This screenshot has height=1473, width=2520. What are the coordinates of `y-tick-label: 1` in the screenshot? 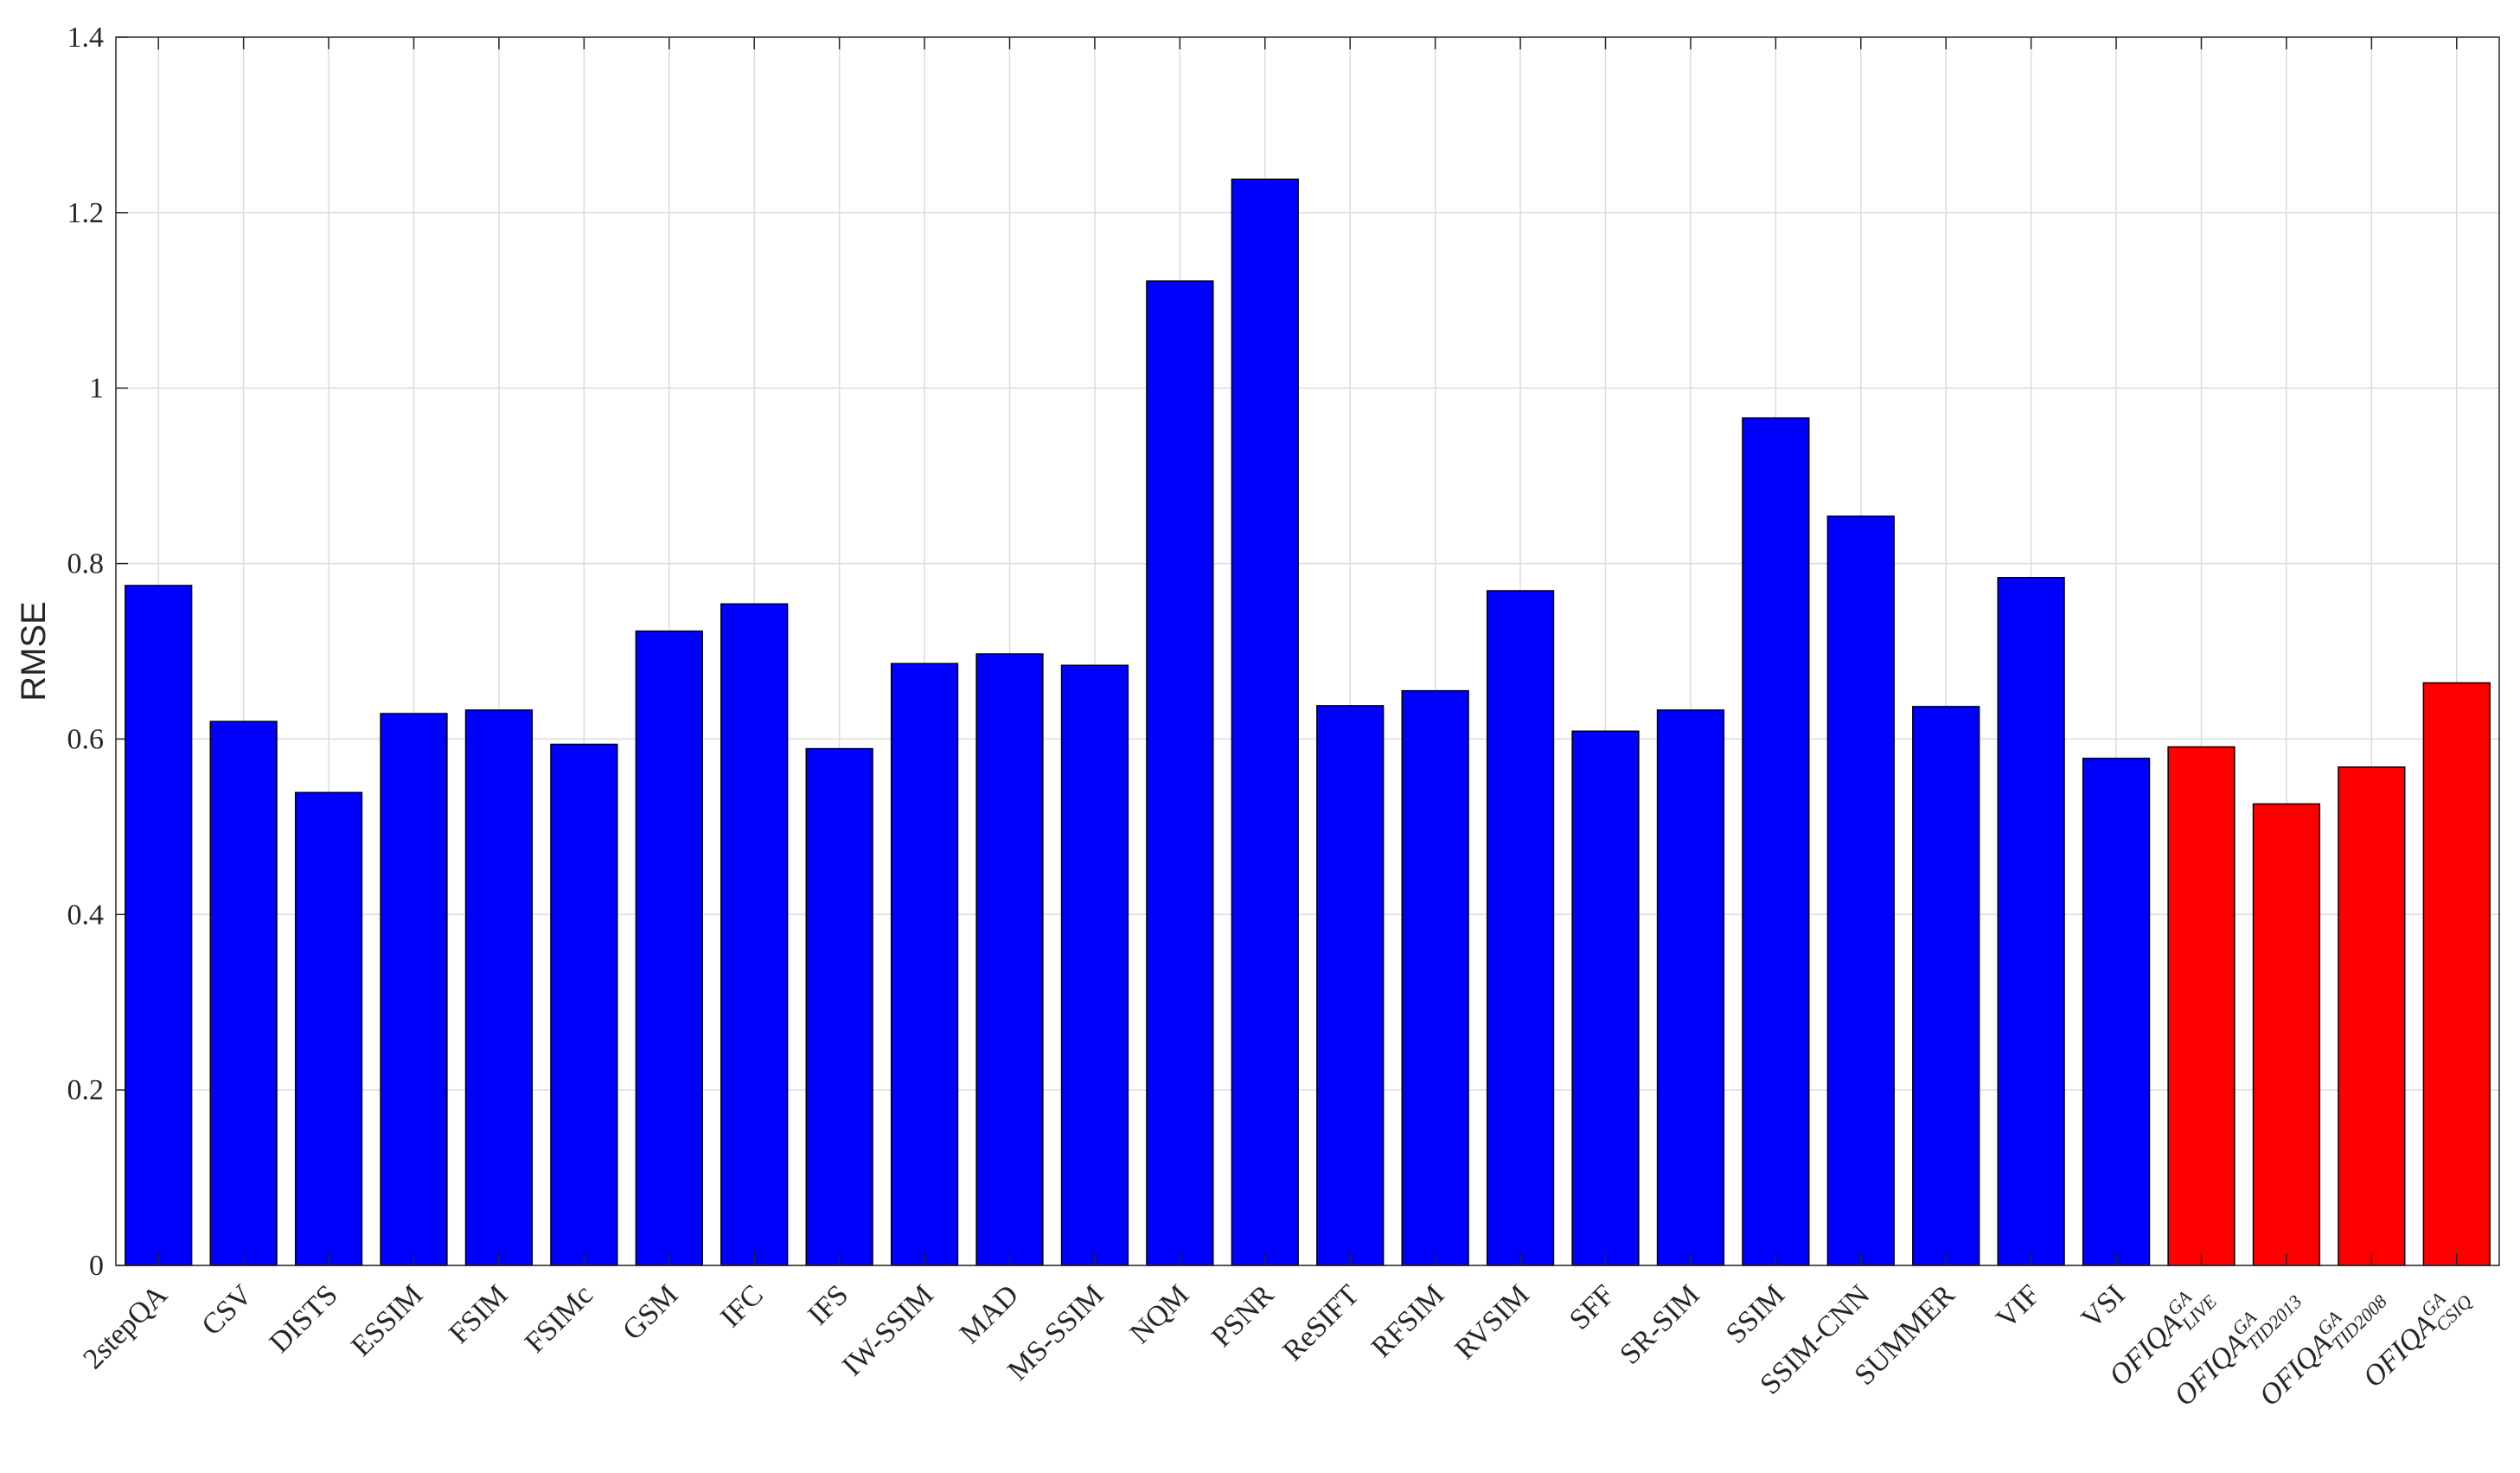 It's located at (97, 389).